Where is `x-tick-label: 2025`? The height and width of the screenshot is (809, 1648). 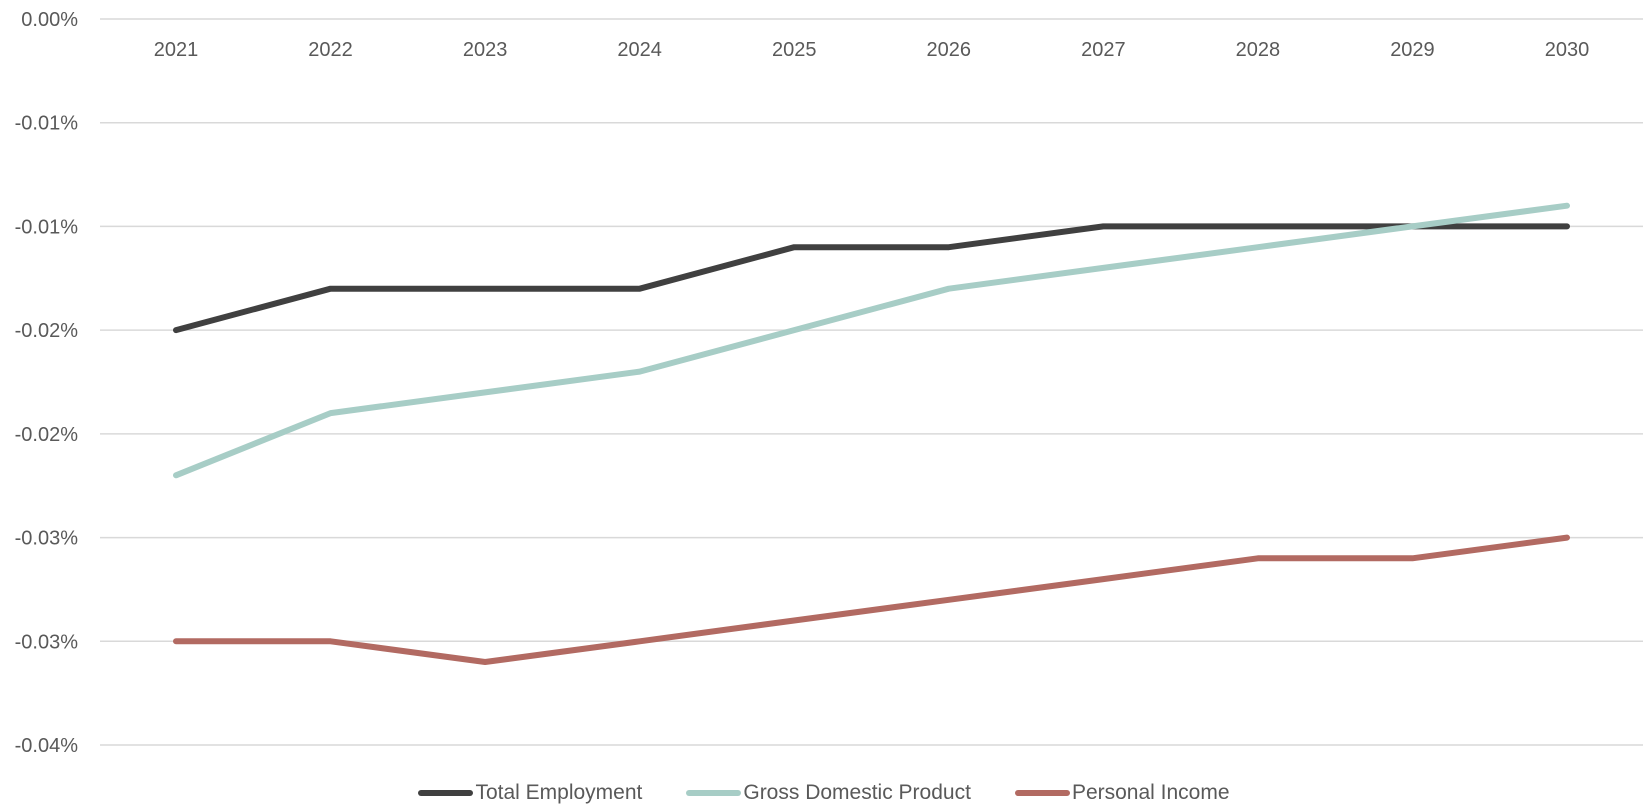 x-tick-label: 2025 is located at coordinates (794, 50).